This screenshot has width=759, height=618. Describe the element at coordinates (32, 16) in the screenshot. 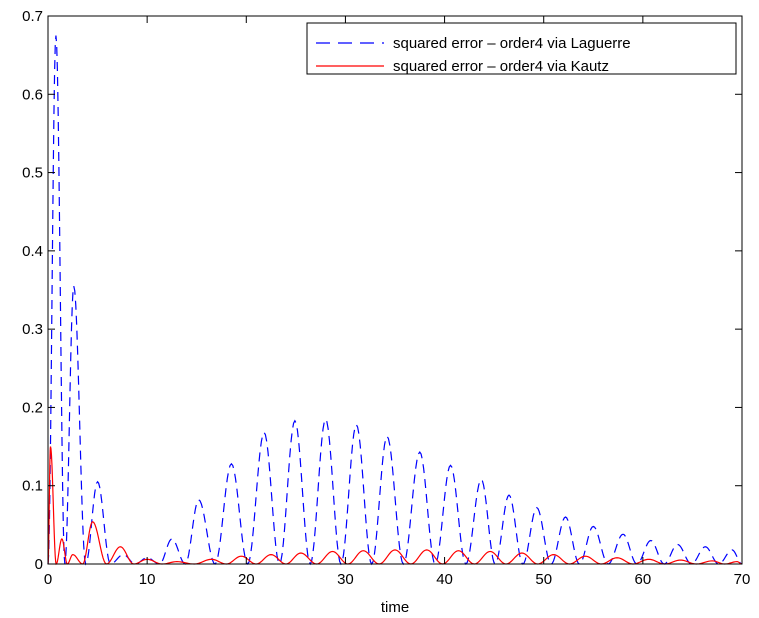

I see `y-tick-label: 0.7` at that location.